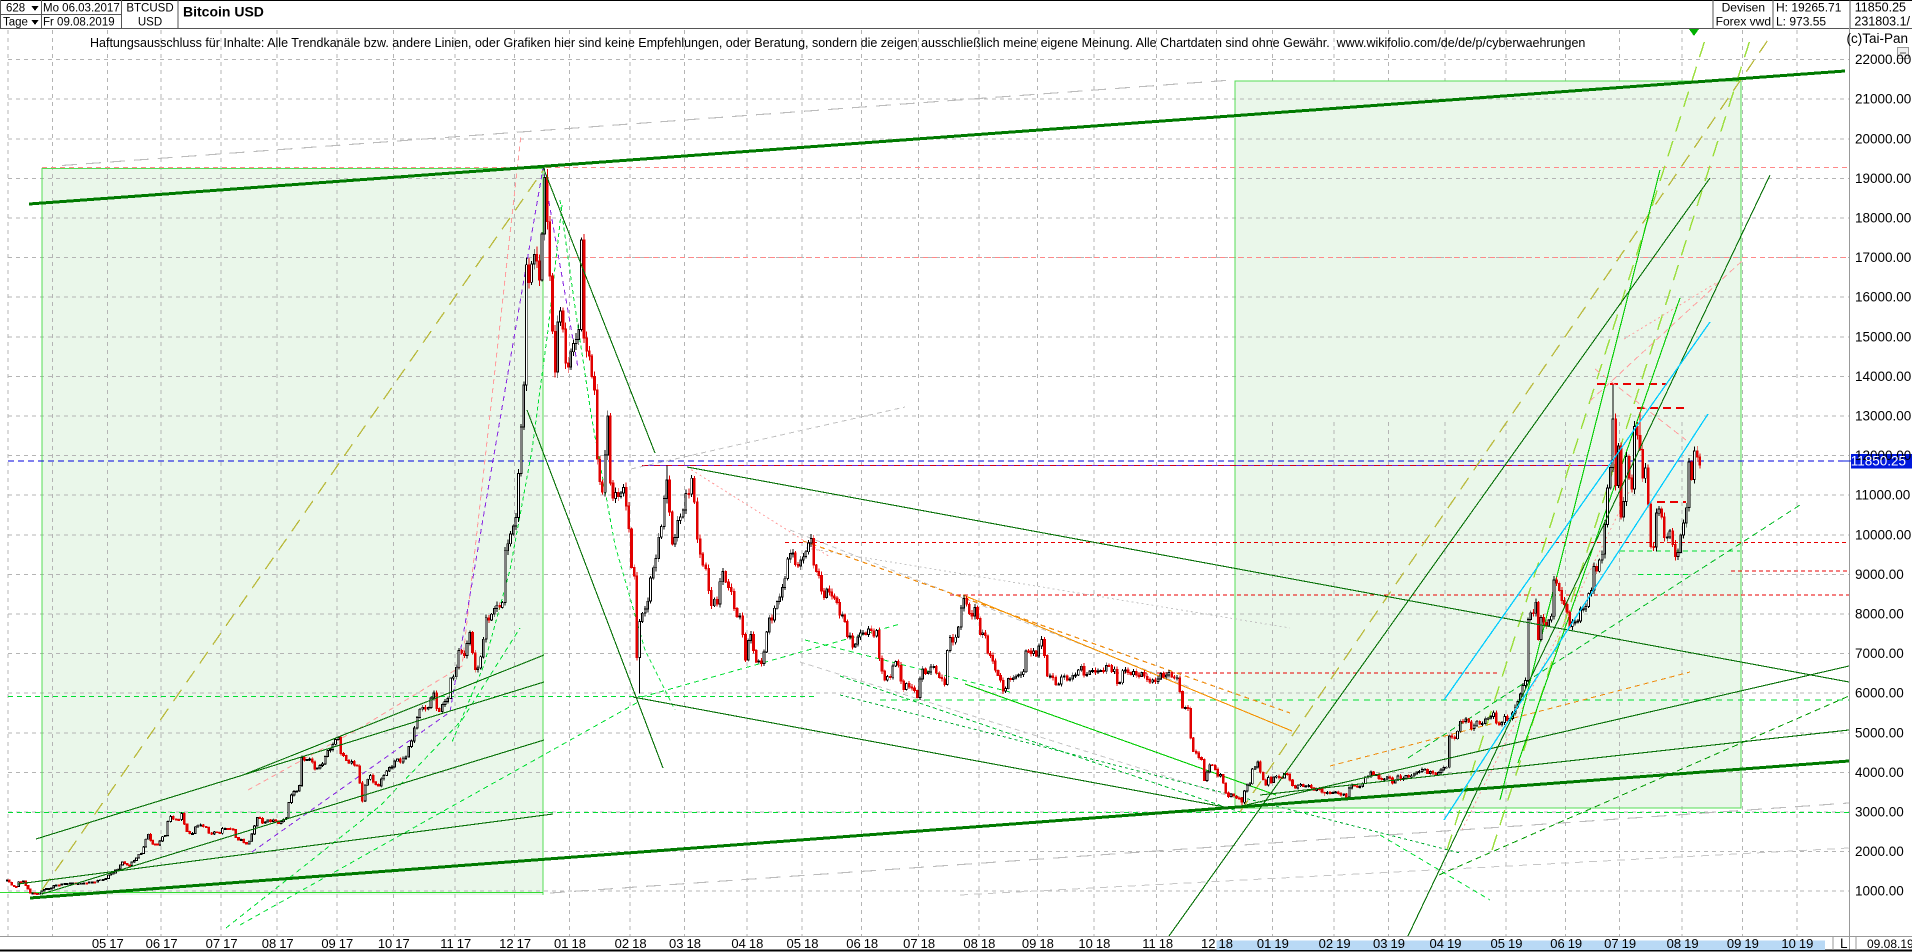  I want to click on svg-text: 14000.00, so click(1883, 376).